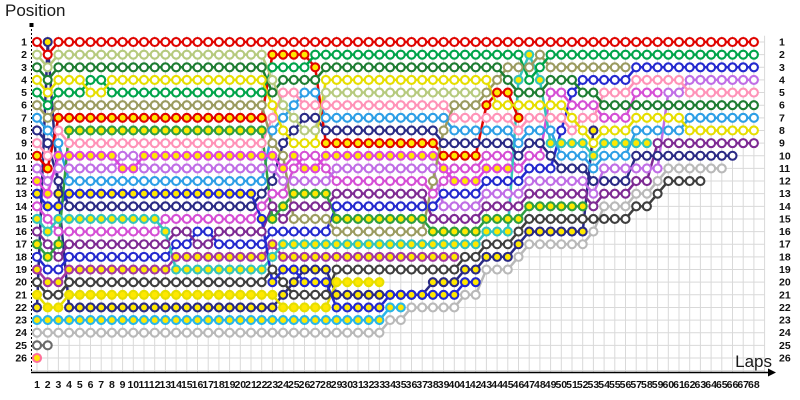  What do you see at coordinates (690, 385) in the screenshot?
I see `x-tick: 62` at bounding box center [690, 385].